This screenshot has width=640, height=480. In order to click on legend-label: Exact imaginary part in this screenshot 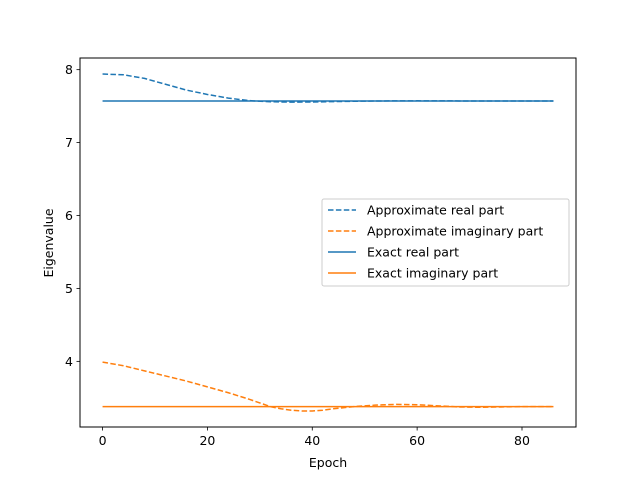, I will do `click(432, 273)`.